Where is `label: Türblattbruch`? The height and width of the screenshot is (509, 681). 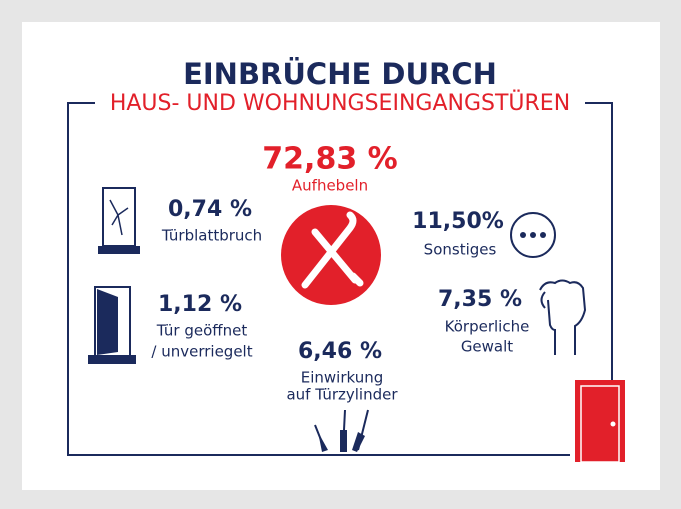
label: Türblattbruch is located at coordinates (211, 236).